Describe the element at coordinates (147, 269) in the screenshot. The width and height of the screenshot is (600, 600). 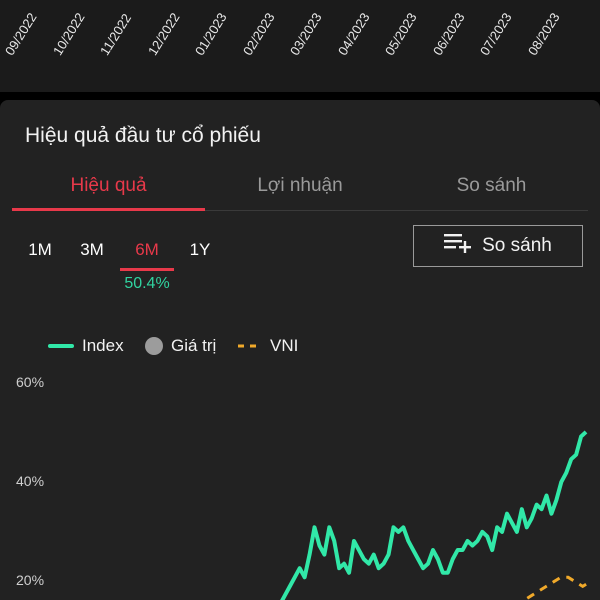
I see `active-period-indicator` at that location.